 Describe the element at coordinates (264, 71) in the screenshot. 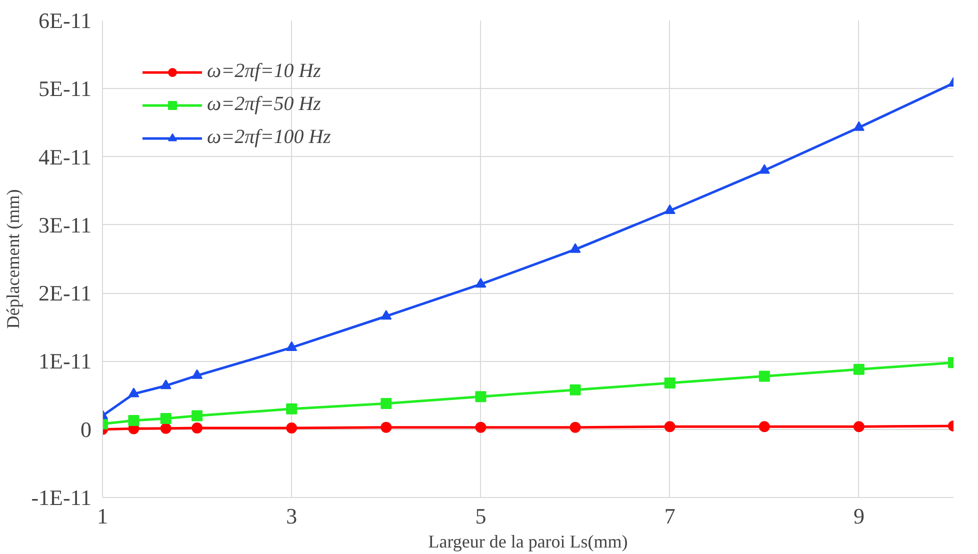

I see `legend-label: ω=2πf=10 Hz` at that location.